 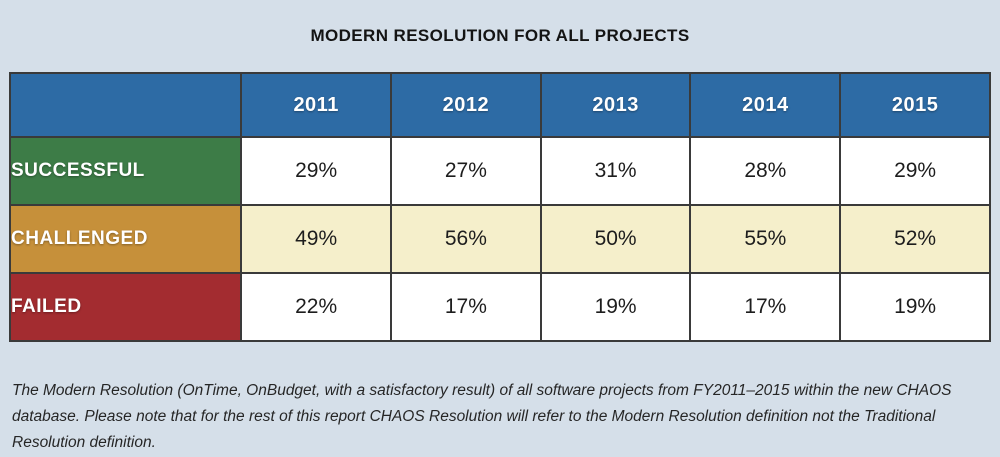 I want to click on corner-cell, so click(x=125, y=105).